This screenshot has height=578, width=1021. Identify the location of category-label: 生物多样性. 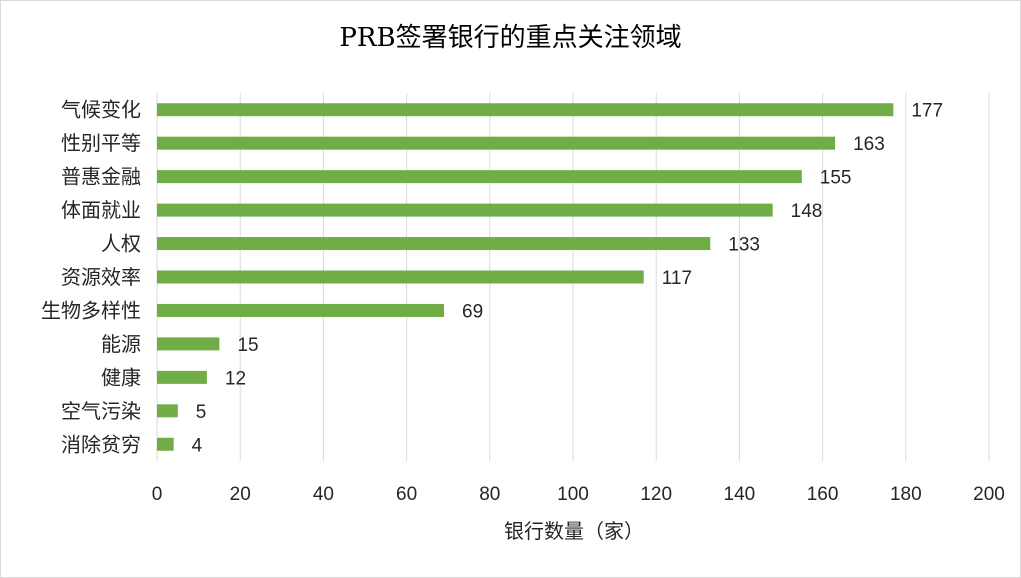
(91, 310).